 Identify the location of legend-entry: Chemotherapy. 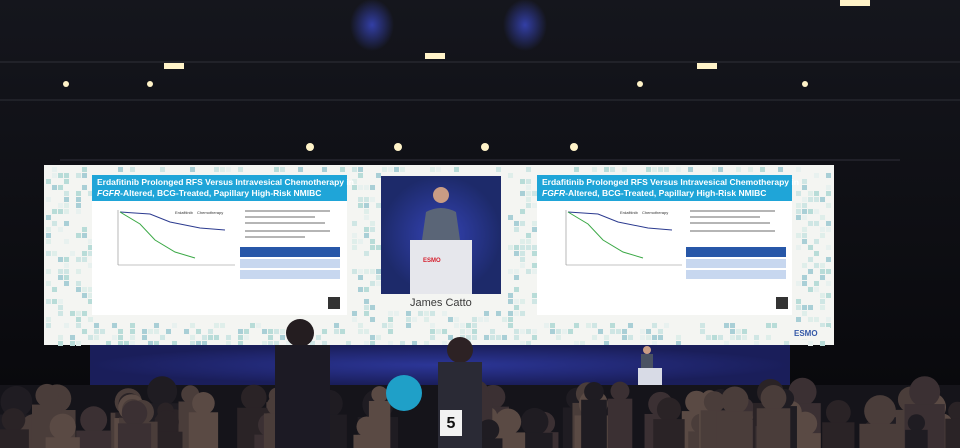
(210, 212).